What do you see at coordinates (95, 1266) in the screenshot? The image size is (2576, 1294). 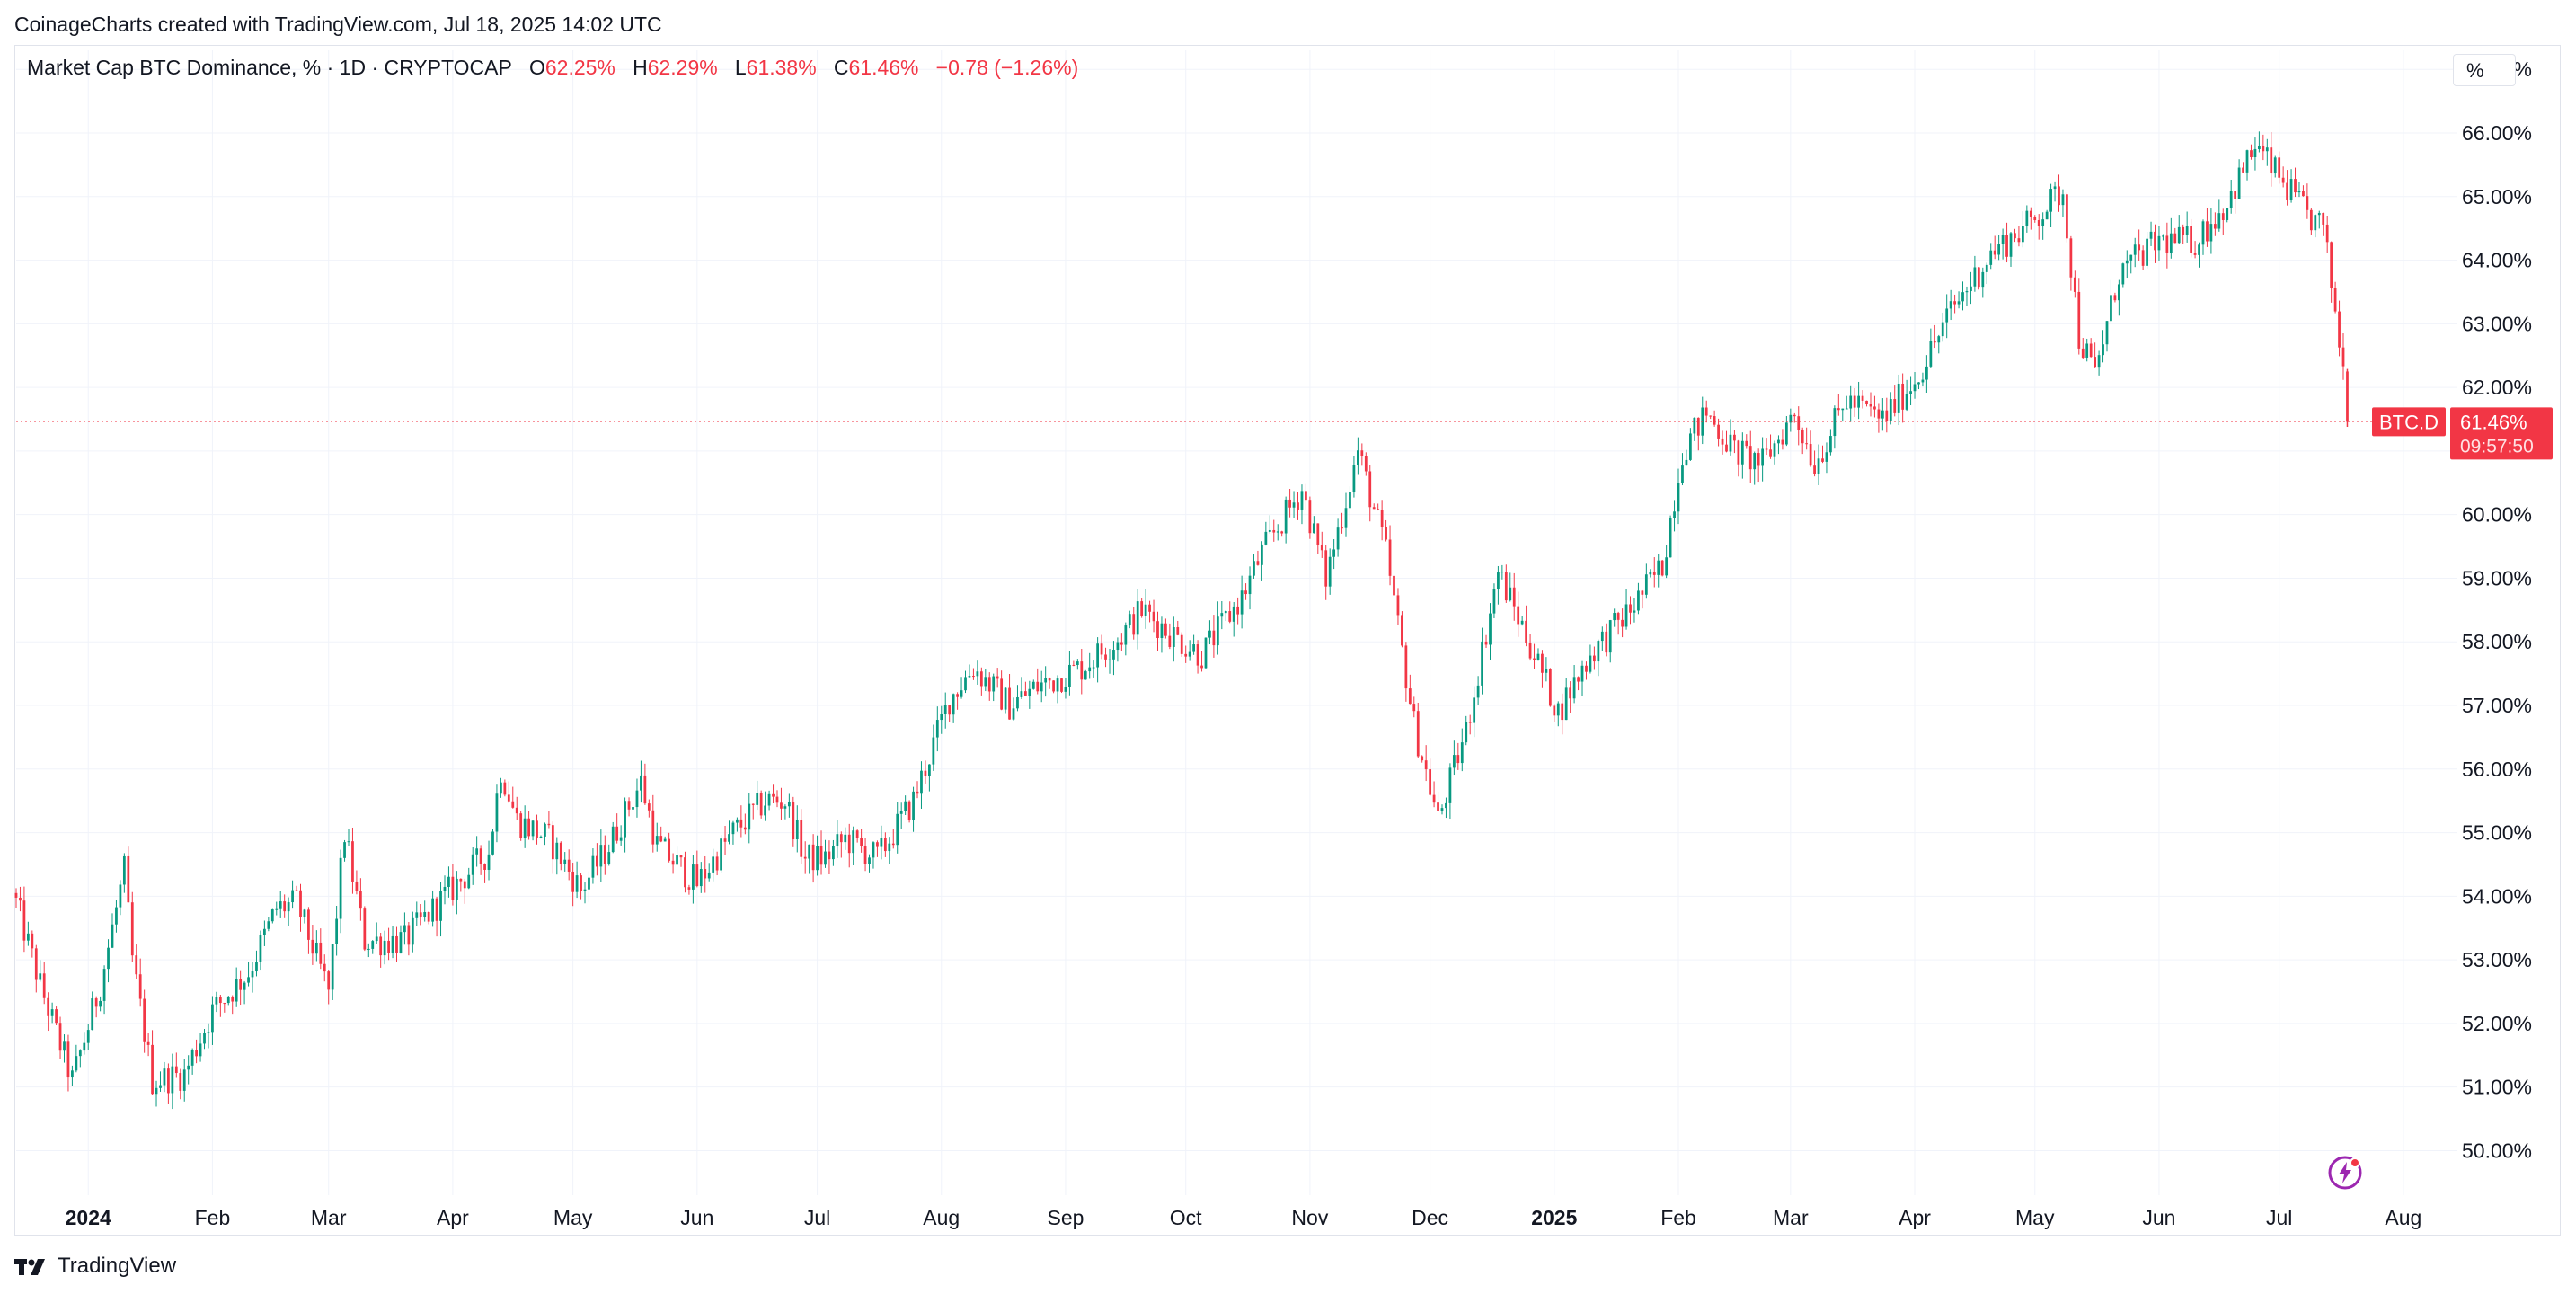 I see `brand: TradingView` at bounding box center [95, 1266].